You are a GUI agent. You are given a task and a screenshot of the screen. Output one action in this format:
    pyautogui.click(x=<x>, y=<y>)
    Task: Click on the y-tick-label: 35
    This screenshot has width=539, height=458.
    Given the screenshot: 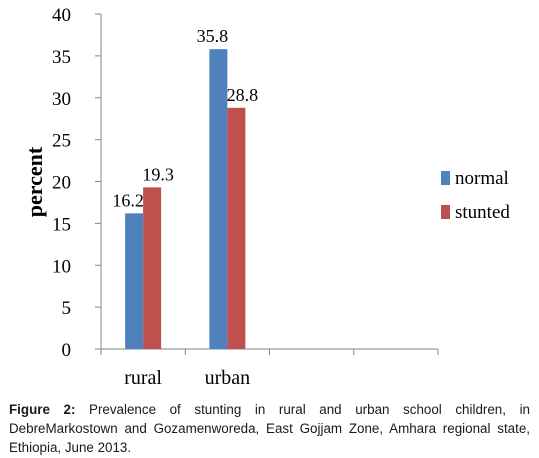 What is the action you would take?
    pyautogui.click(x=61, y=57)
    